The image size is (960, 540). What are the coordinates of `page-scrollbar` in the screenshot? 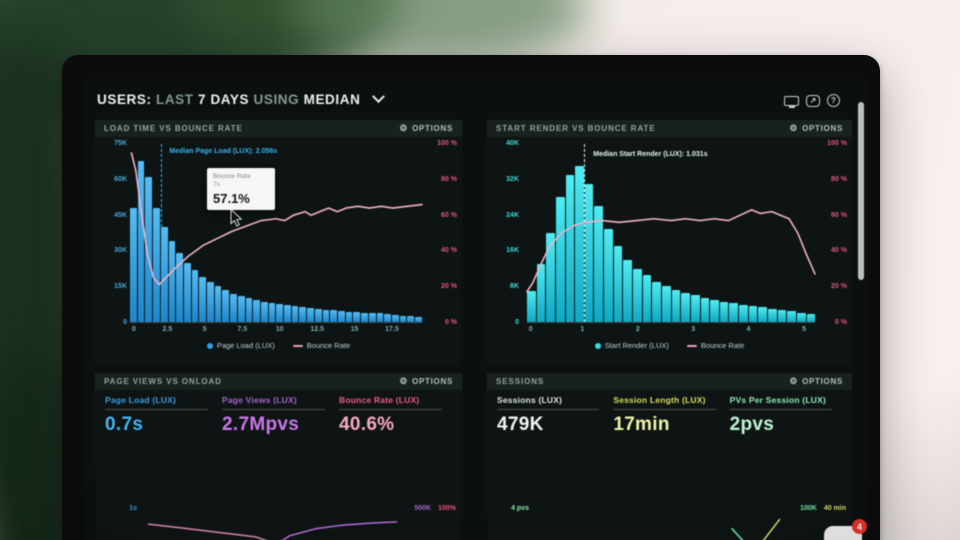 It's located at (861, 191).